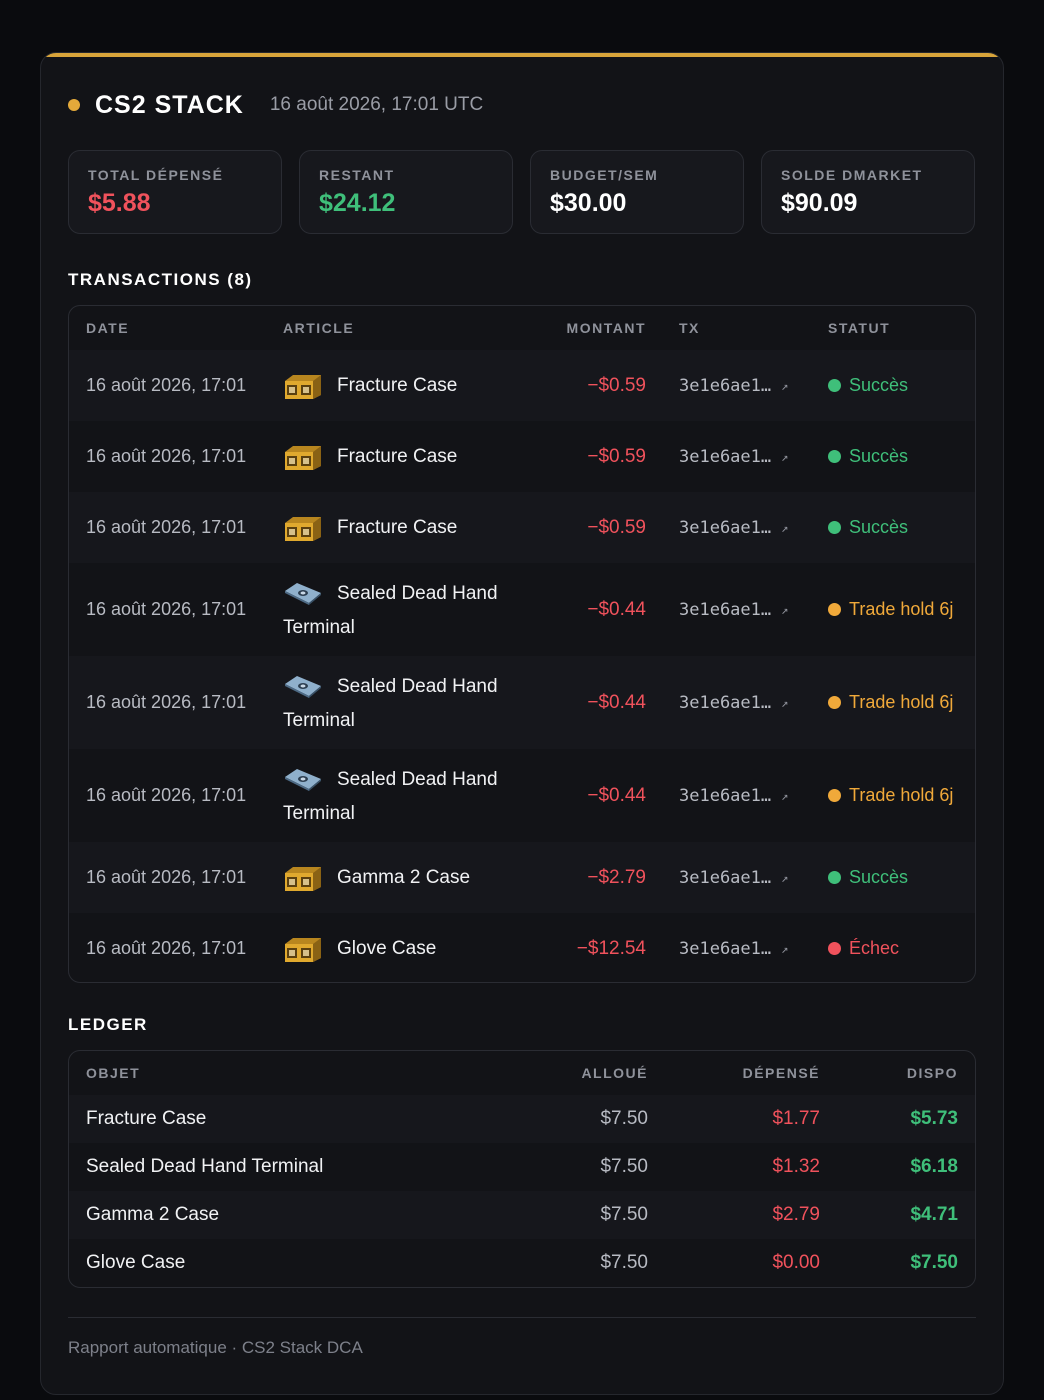  Describe the element at coordinates (852, 175) in the screenshot. I see `stat-label: SOLDE DMARKET` at that location.